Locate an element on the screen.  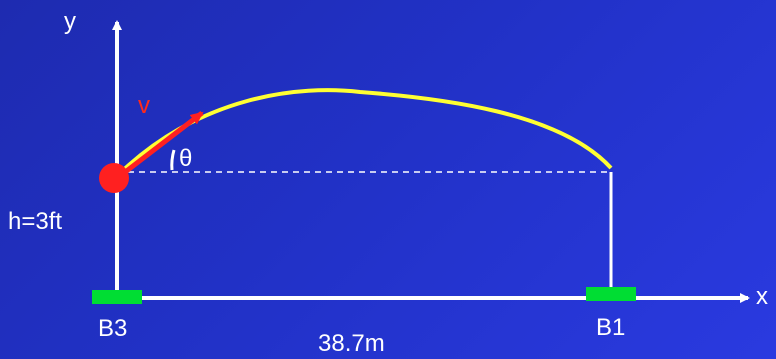
angle-arc is located at coordinates (173, 160).